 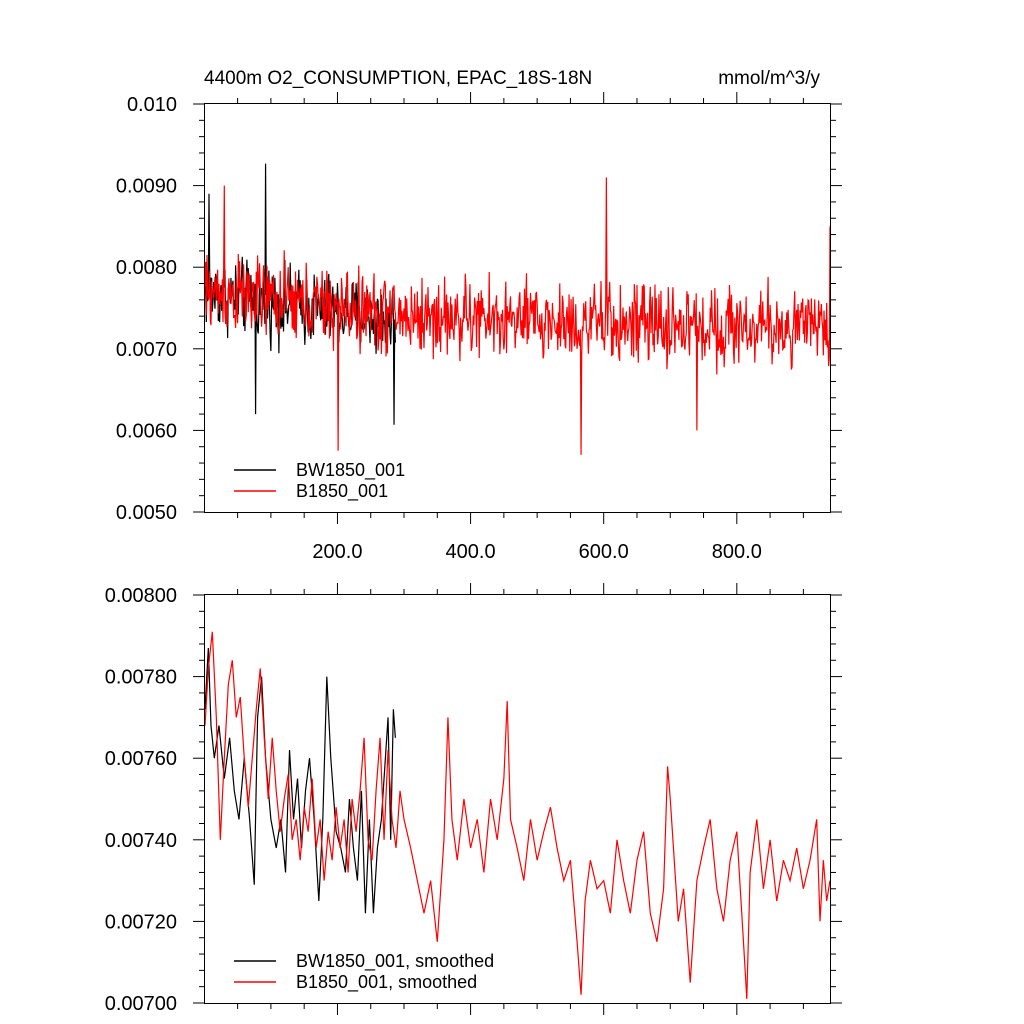 What do you see at coordinates (146, 350) in the screenshot?
I see `top-y-tick-label: 0.0070` at bounding box center [146, 350].